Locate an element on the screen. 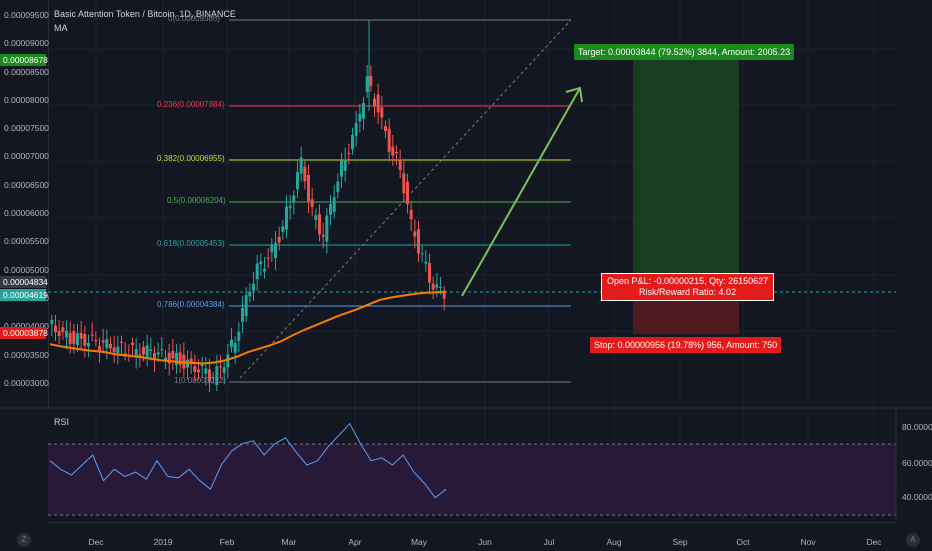  projection-arrow is located at coordinates (522, 191).